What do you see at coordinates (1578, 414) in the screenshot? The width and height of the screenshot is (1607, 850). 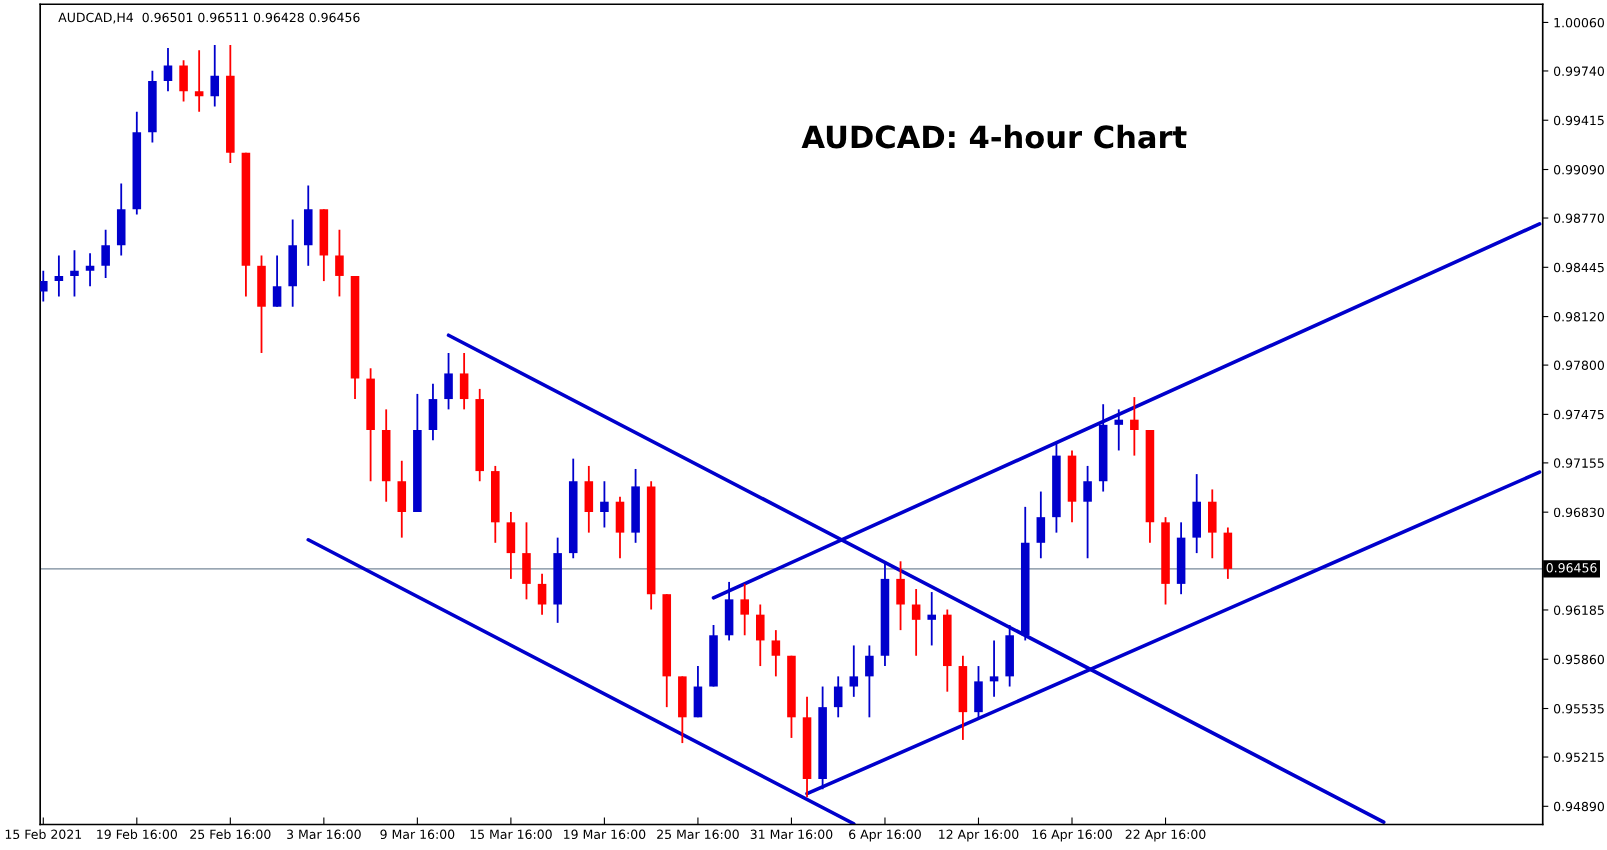 I see `y-tick-label: 0.97475` at bounding box center [1578, 414].